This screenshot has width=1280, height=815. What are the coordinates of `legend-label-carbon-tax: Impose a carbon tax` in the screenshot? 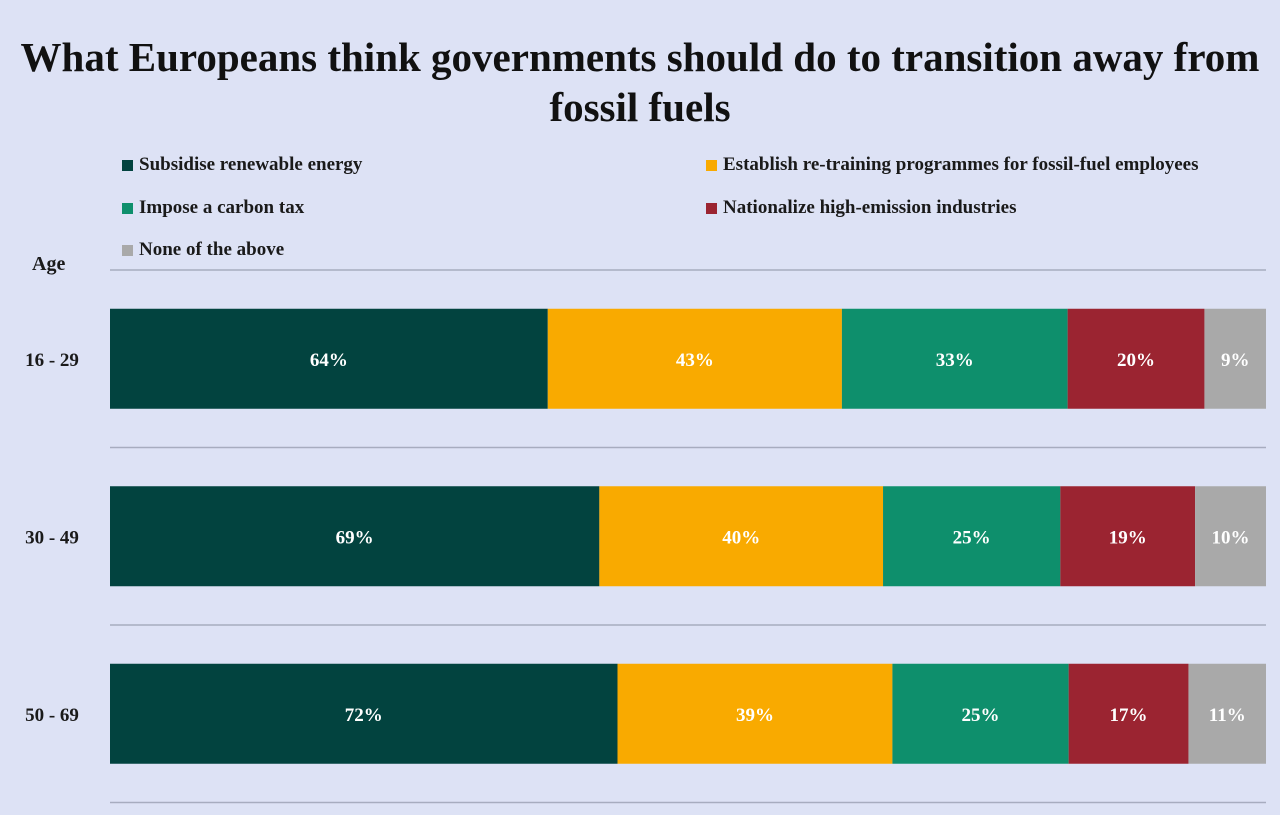 It's located at (222, 207).